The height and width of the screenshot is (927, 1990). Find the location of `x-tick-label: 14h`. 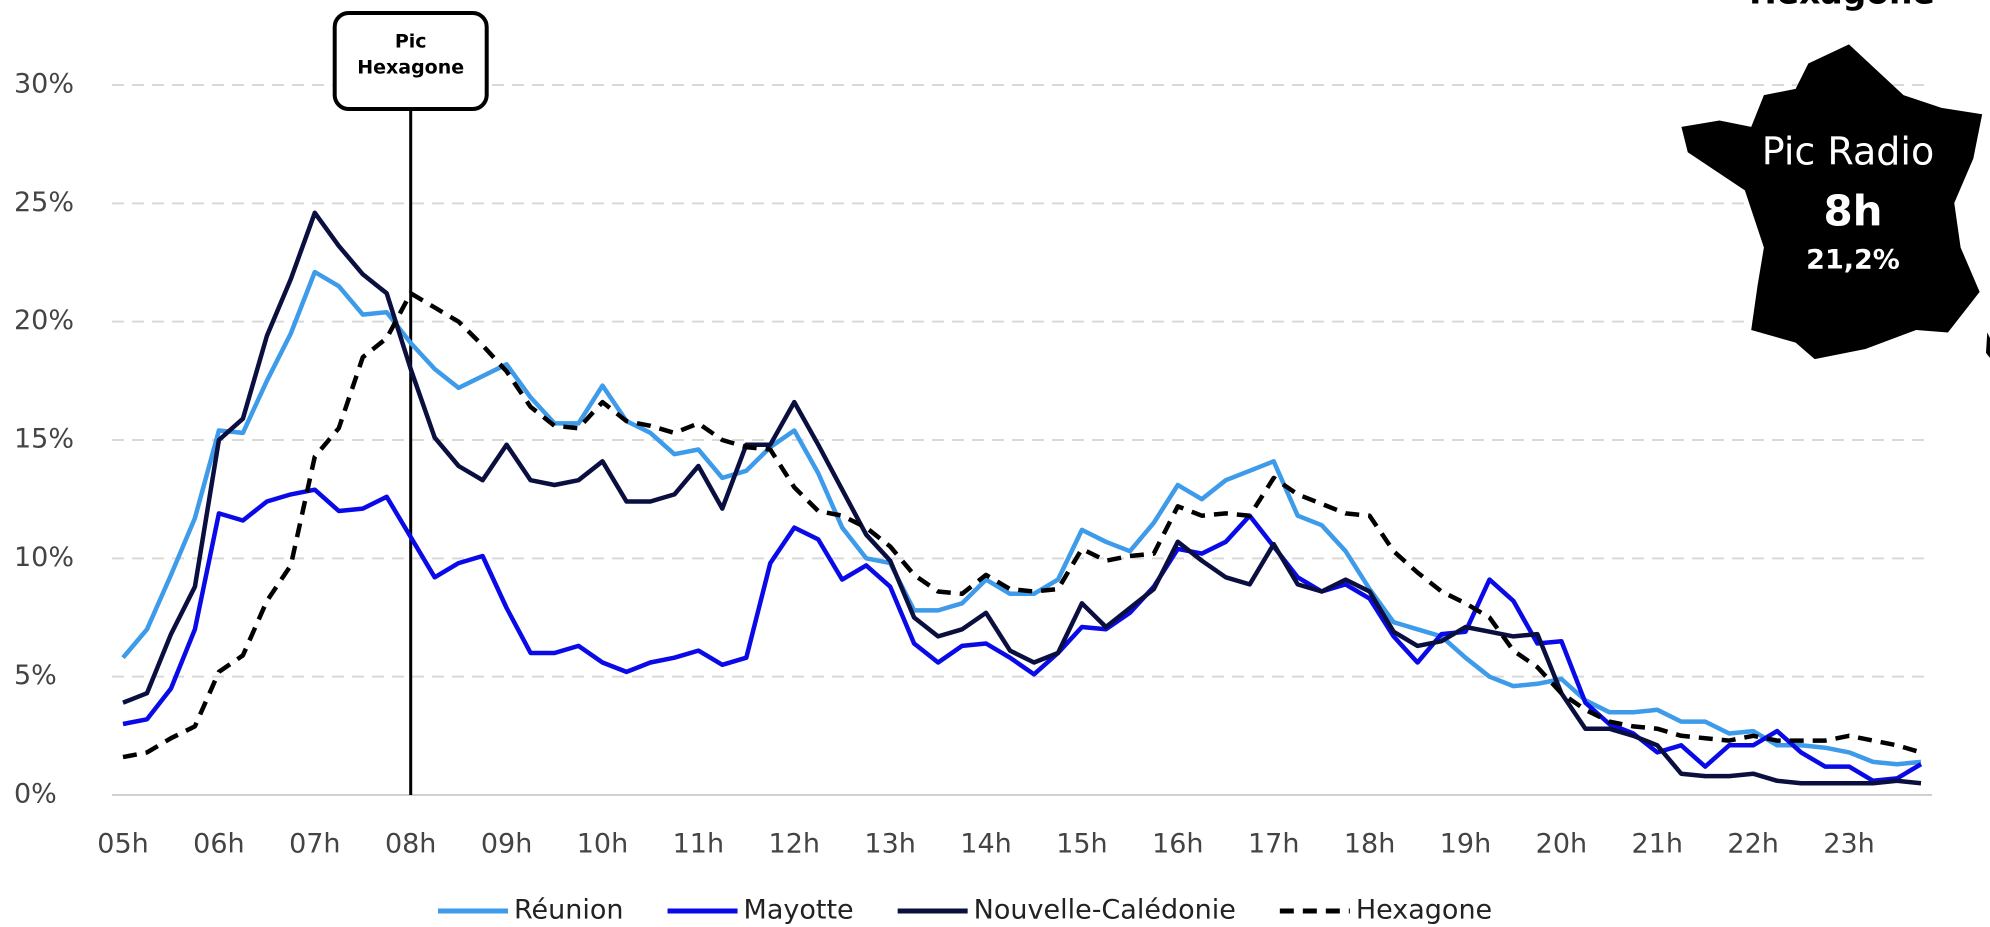

x-tick-label: 14h is located at coordinates (985, 844).